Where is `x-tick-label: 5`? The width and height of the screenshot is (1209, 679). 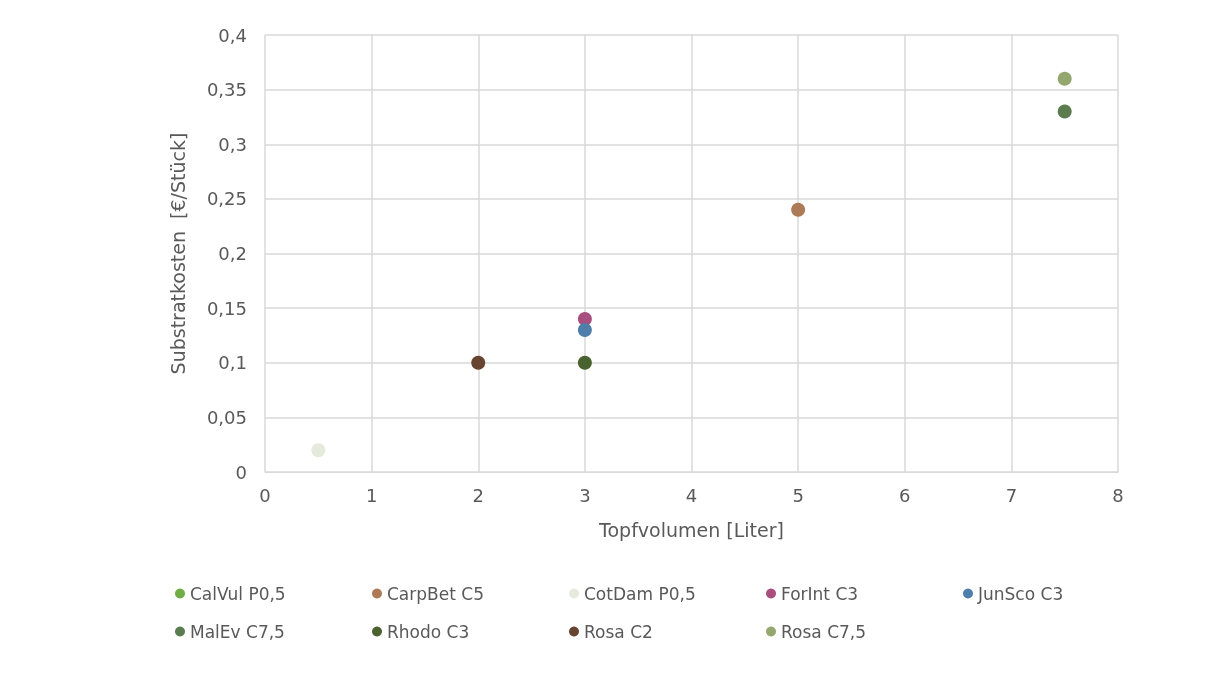
x-tick-label: 5 is located at coordinates (798, 495).